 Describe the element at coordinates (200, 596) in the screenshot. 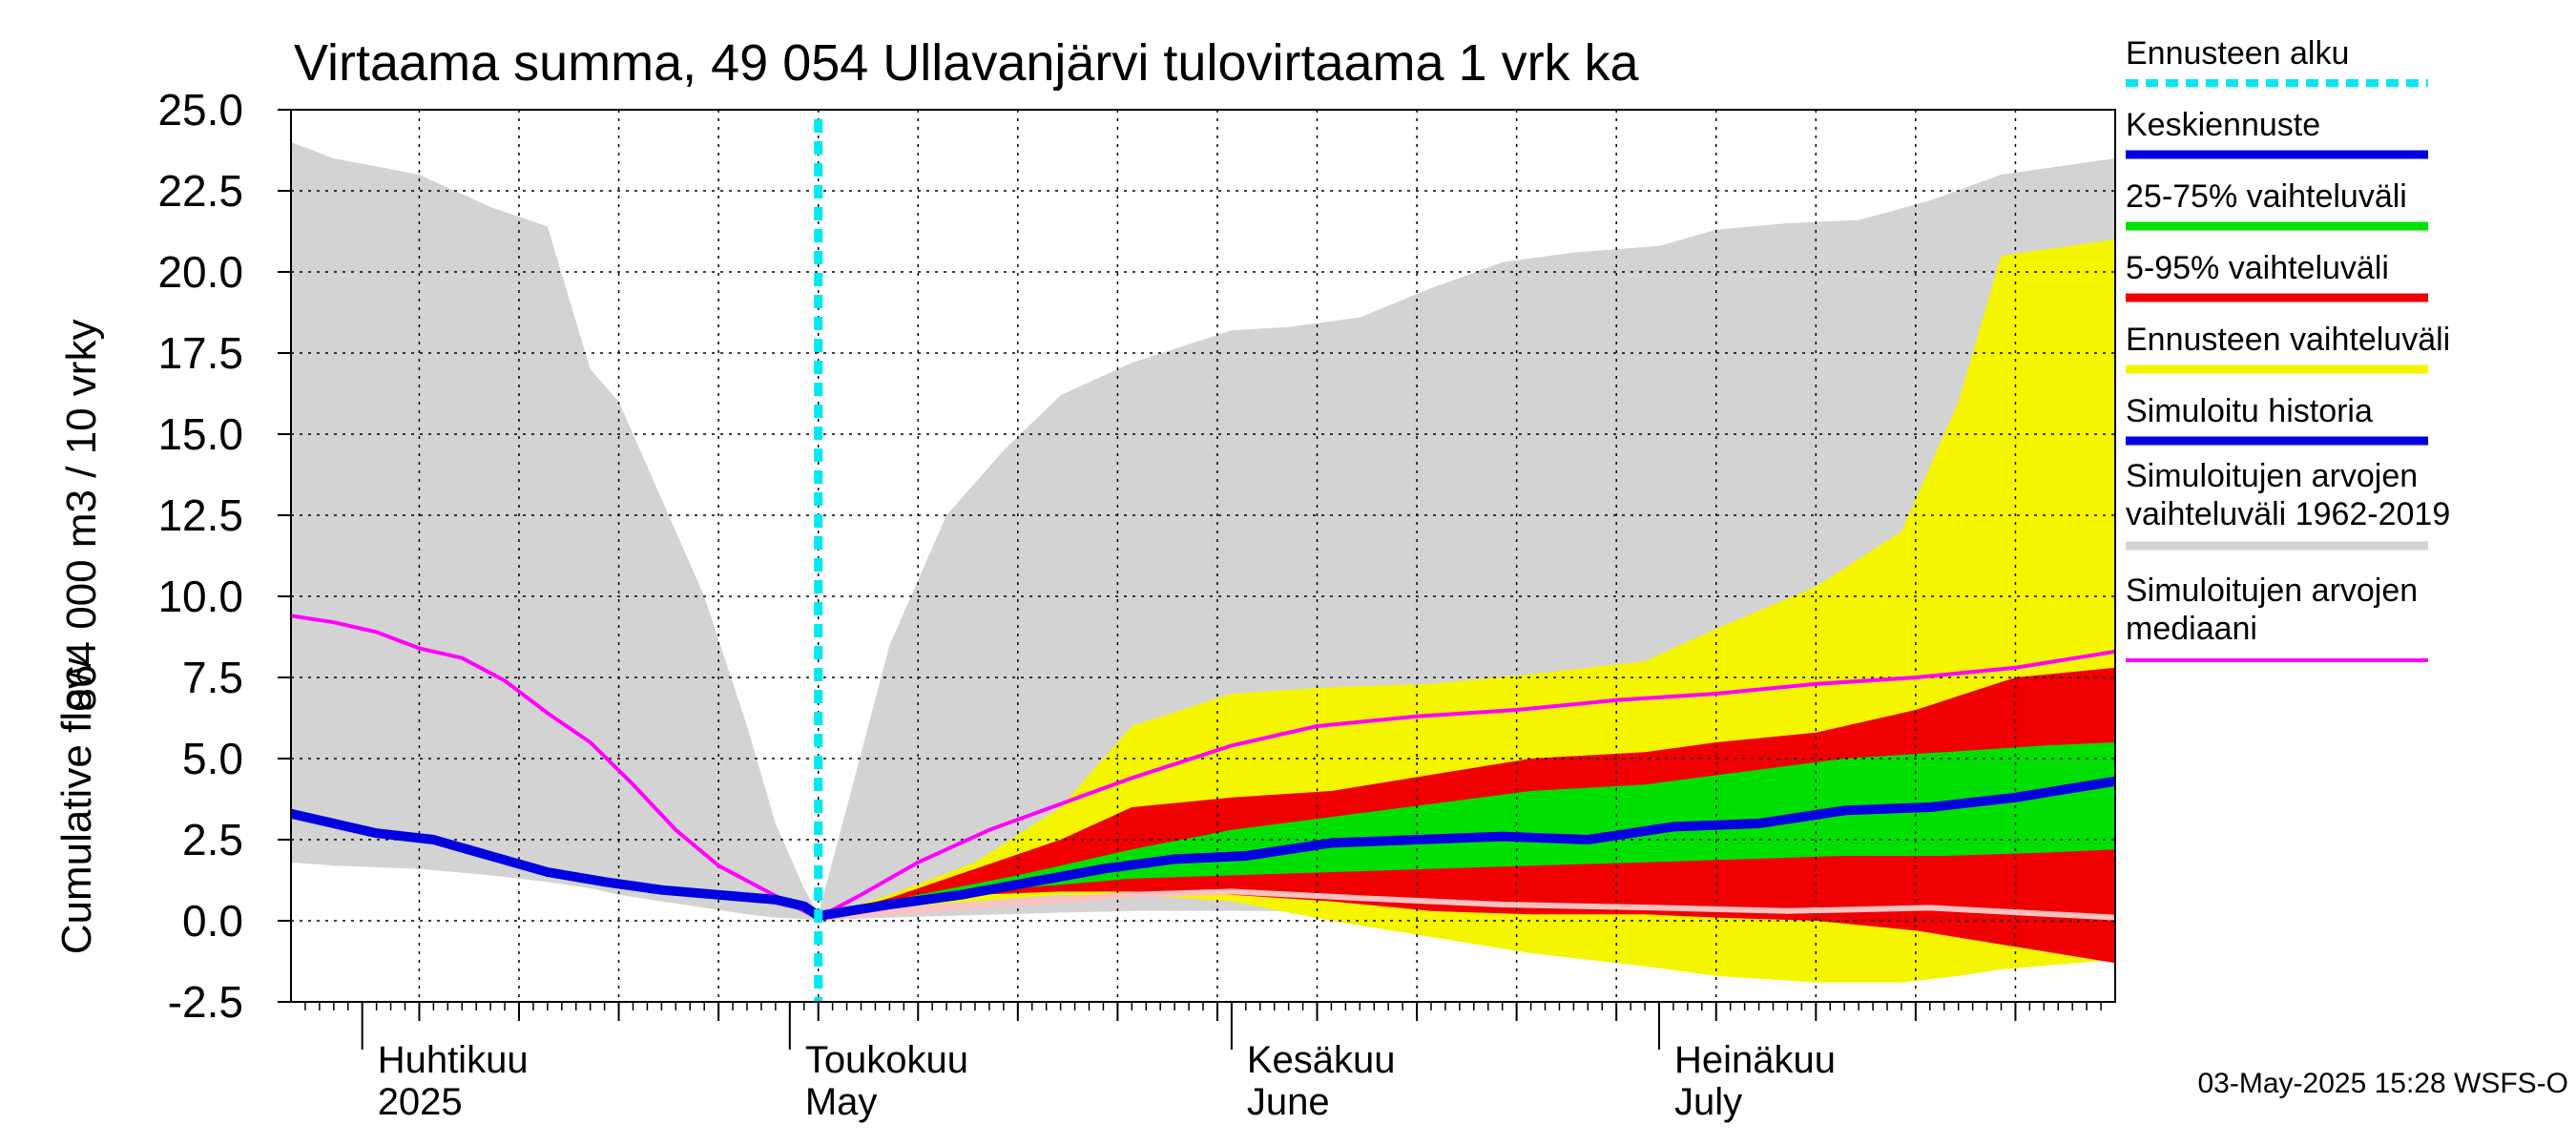

I see `y-tick-label: 10.0` at that location.